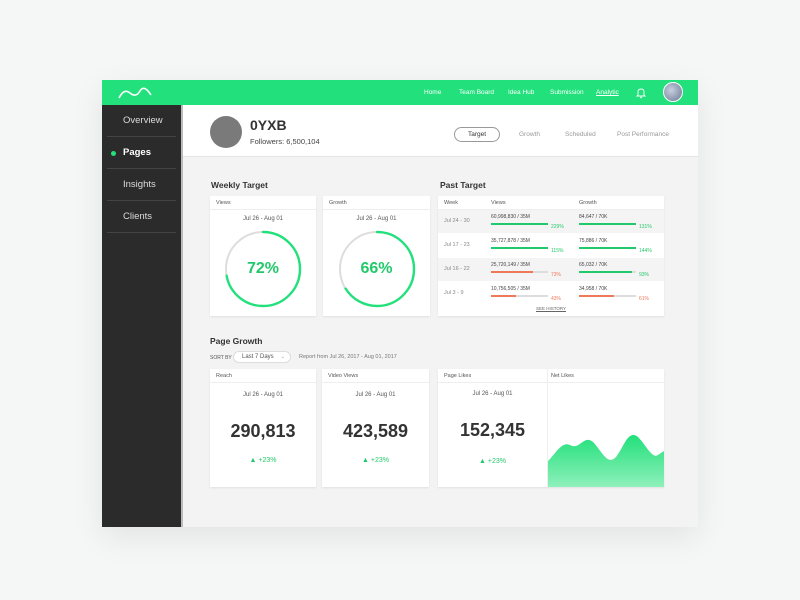  Describe the element at coordinates (451, 203) in the screenshot. I see `column-header-week: Week` at that location.